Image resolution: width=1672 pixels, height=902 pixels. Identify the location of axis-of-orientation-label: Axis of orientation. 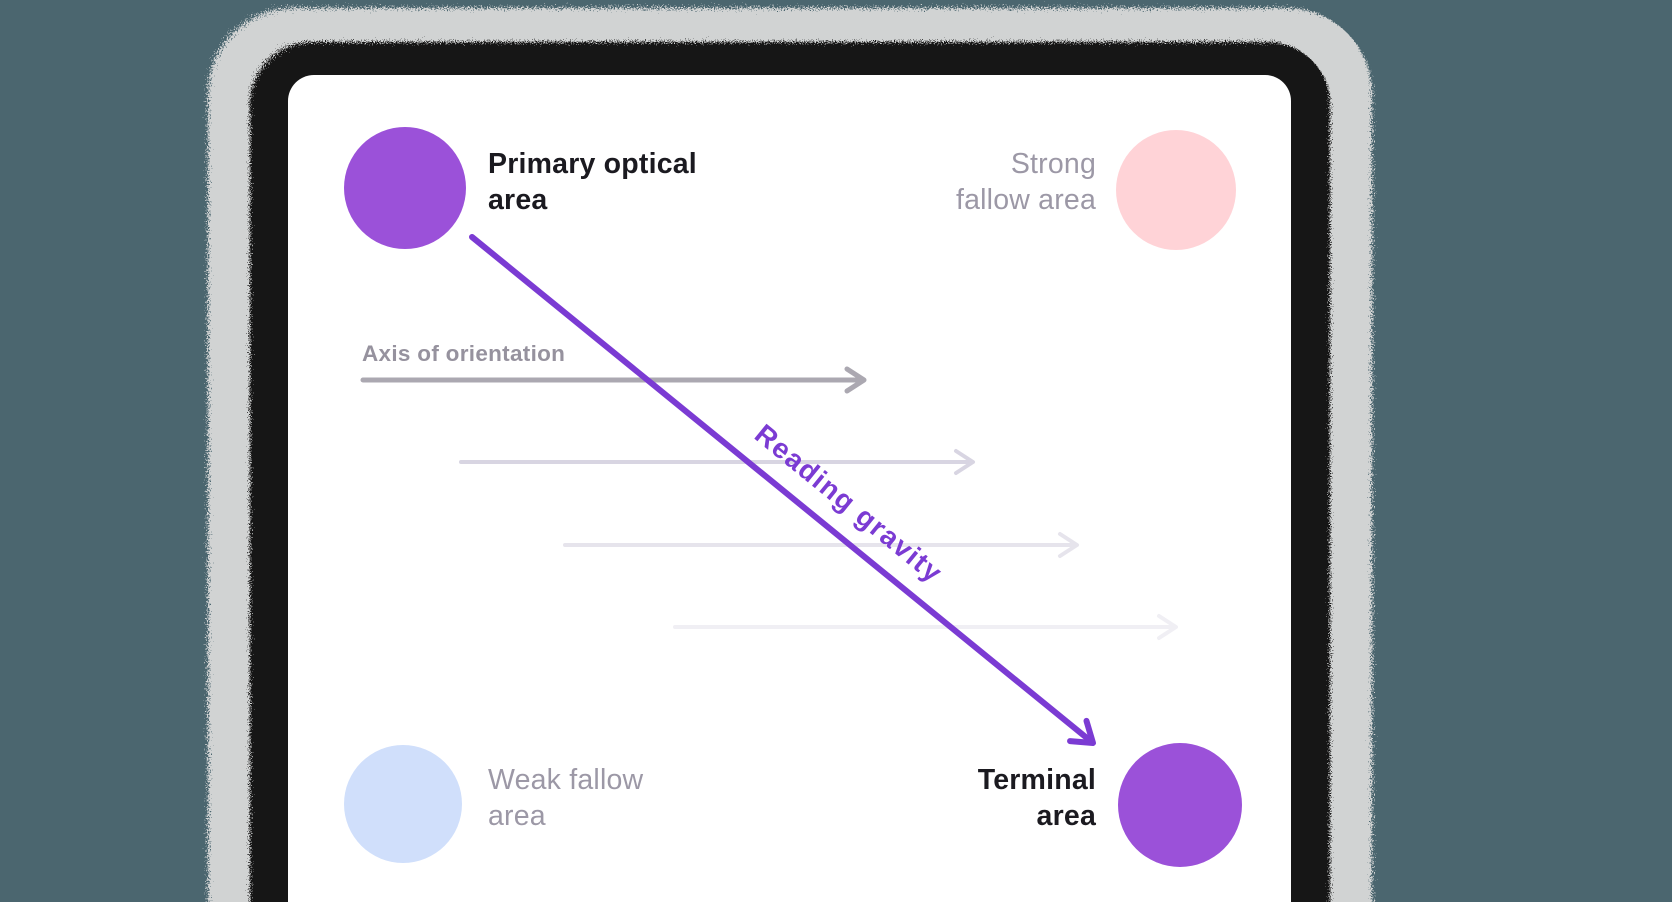
(464, 353).